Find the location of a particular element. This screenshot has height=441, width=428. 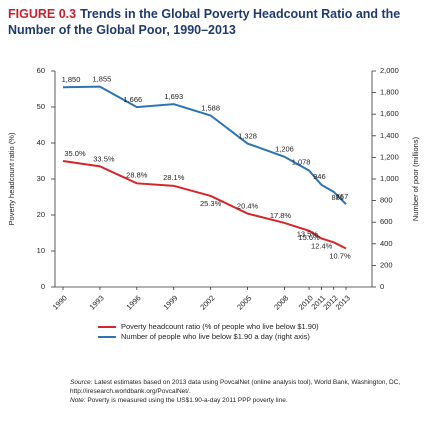

x-tick-label: 2013 is located at coordinates (343, 302).